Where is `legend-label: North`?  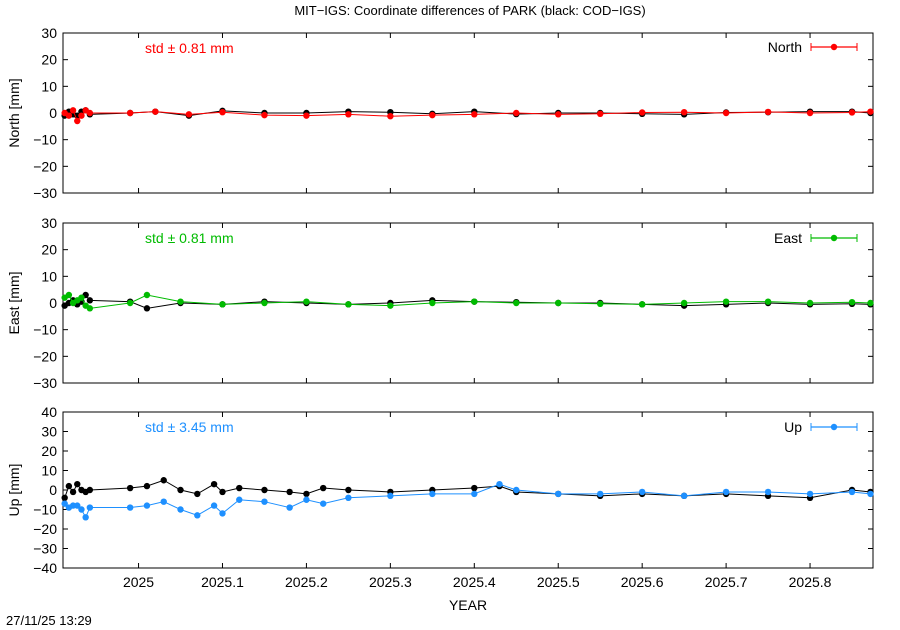 legend-label: North is located at coordinates (785, 47).